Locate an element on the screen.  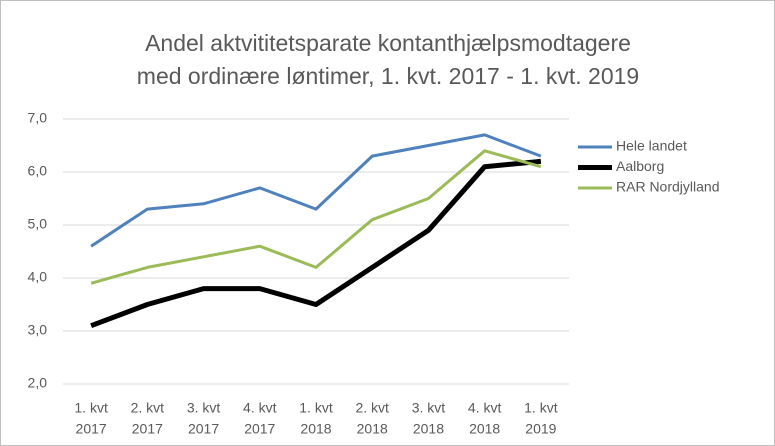
y-tick-label: 3,0 is located at coordinates (38, 330).